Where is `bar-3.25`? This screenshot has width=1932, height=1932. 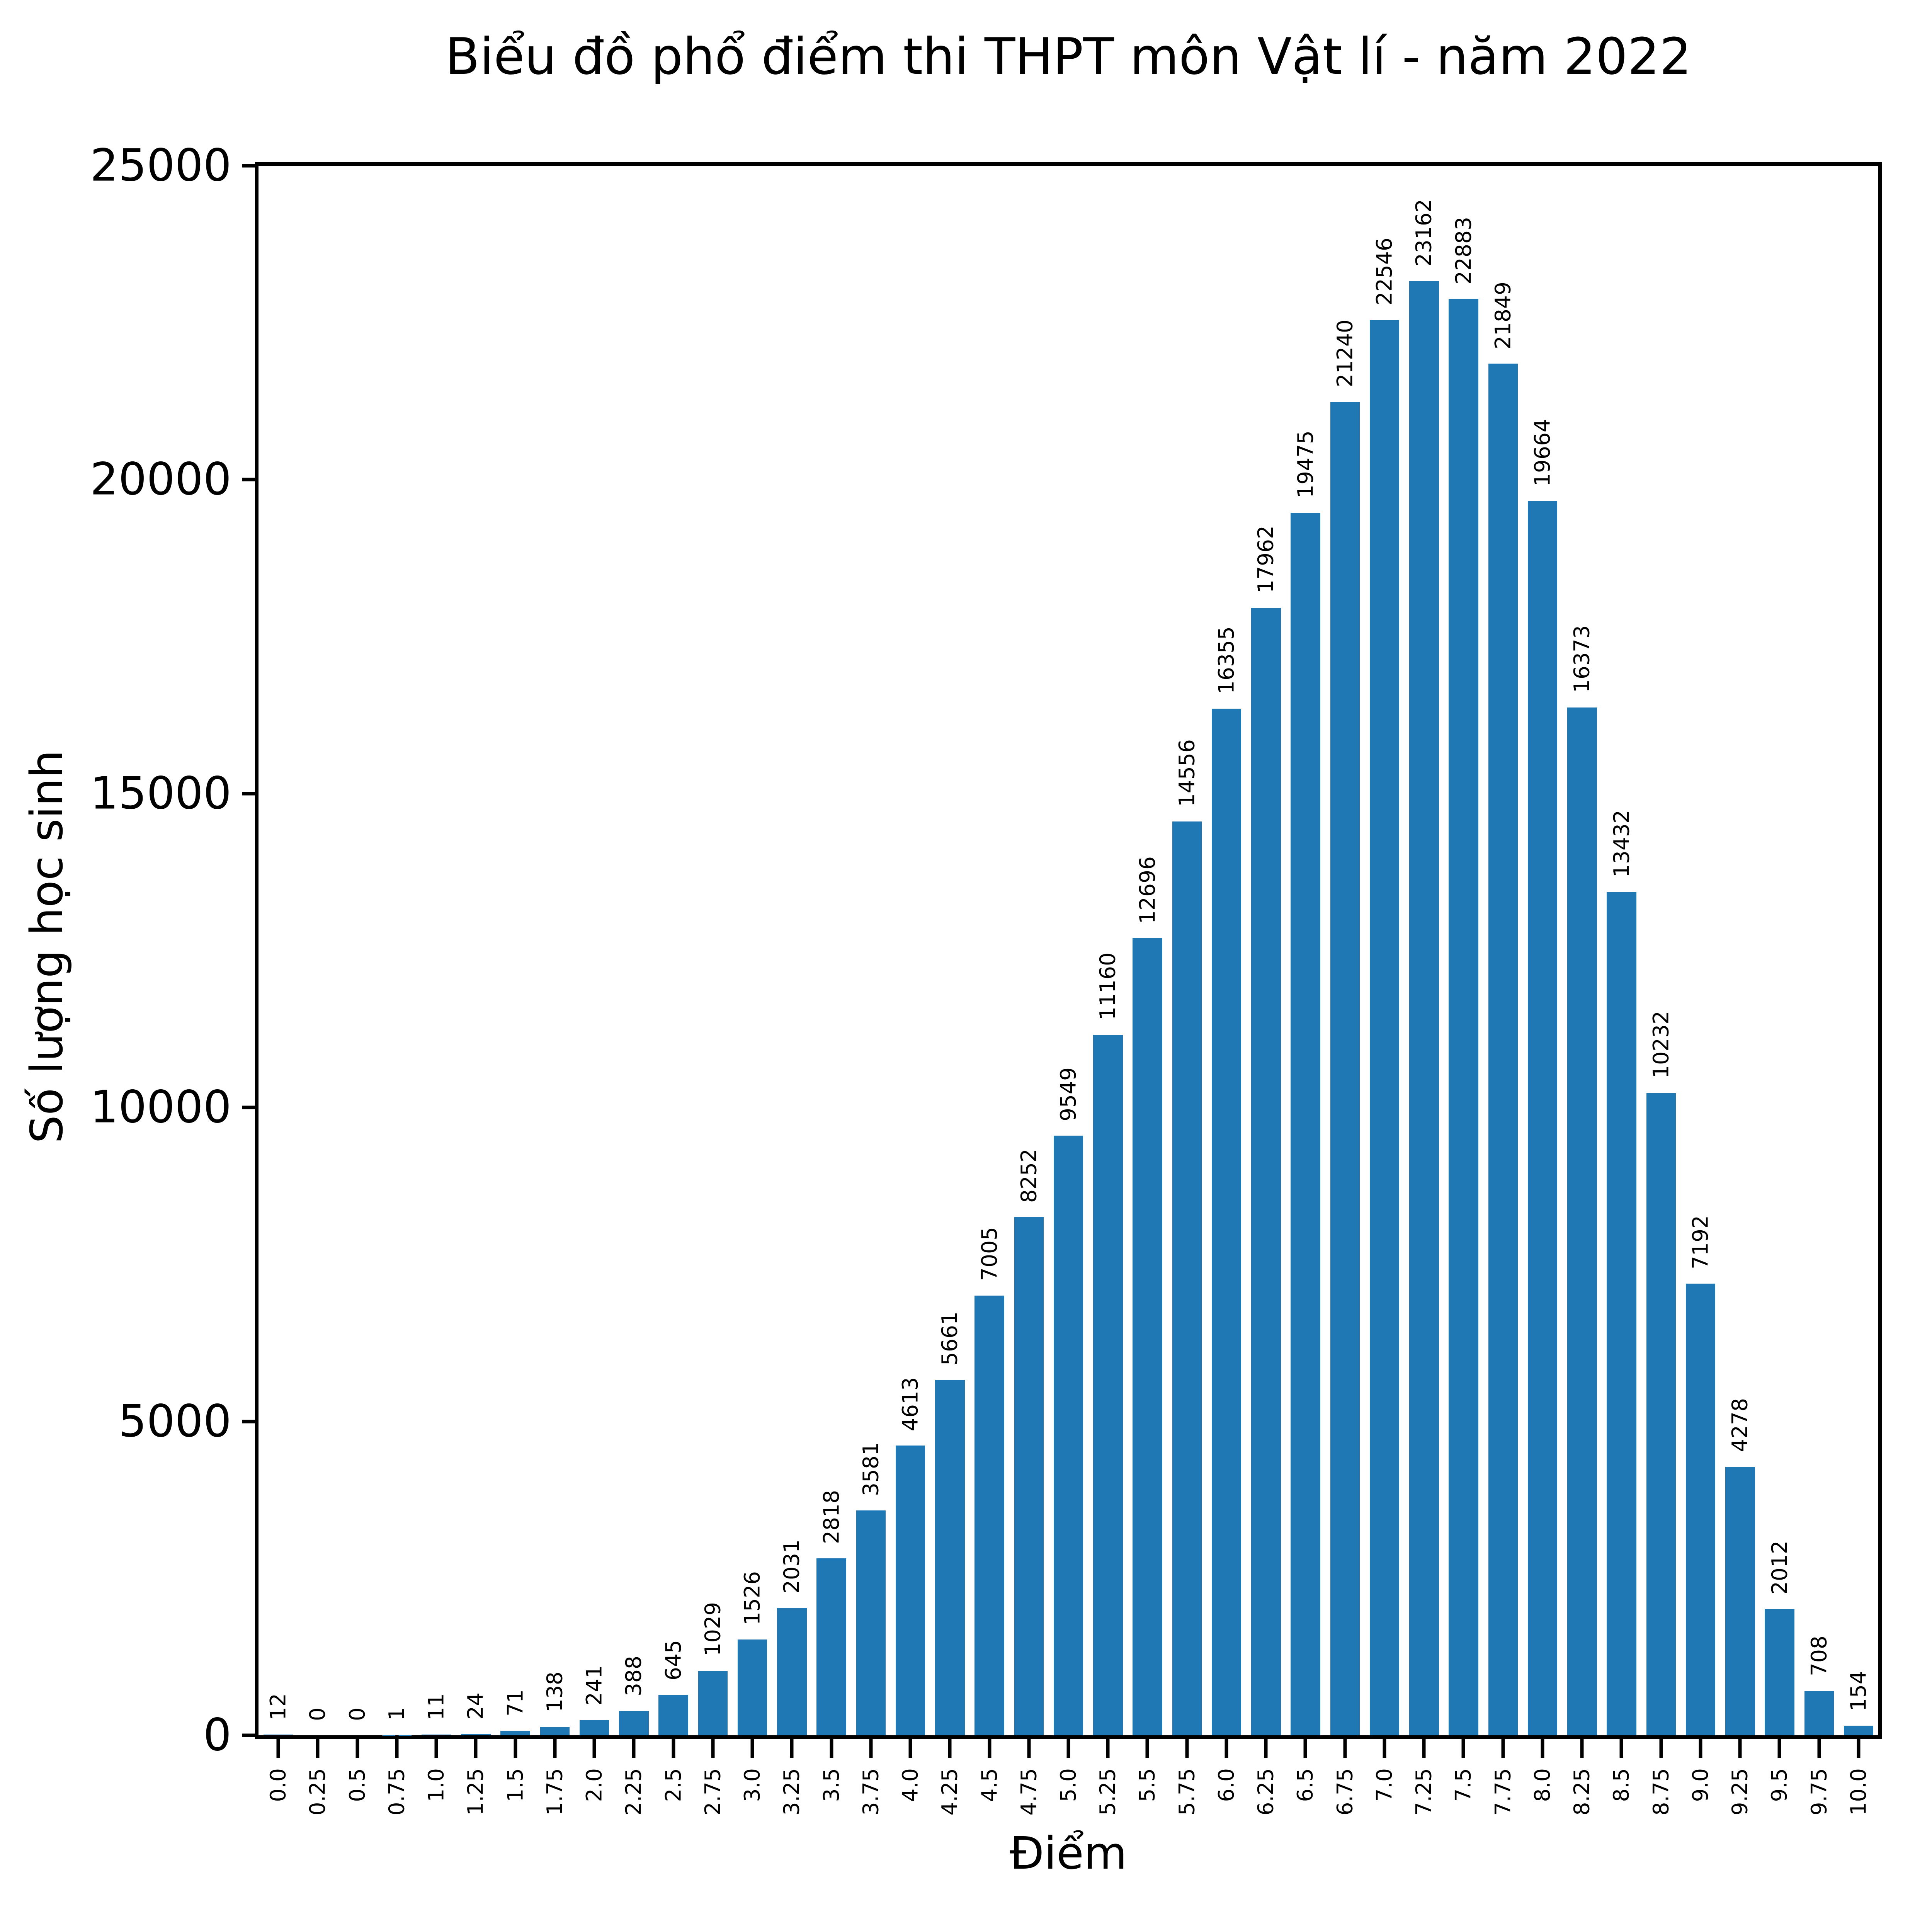
bar-3.25 is located at coordinates (792, 1671).